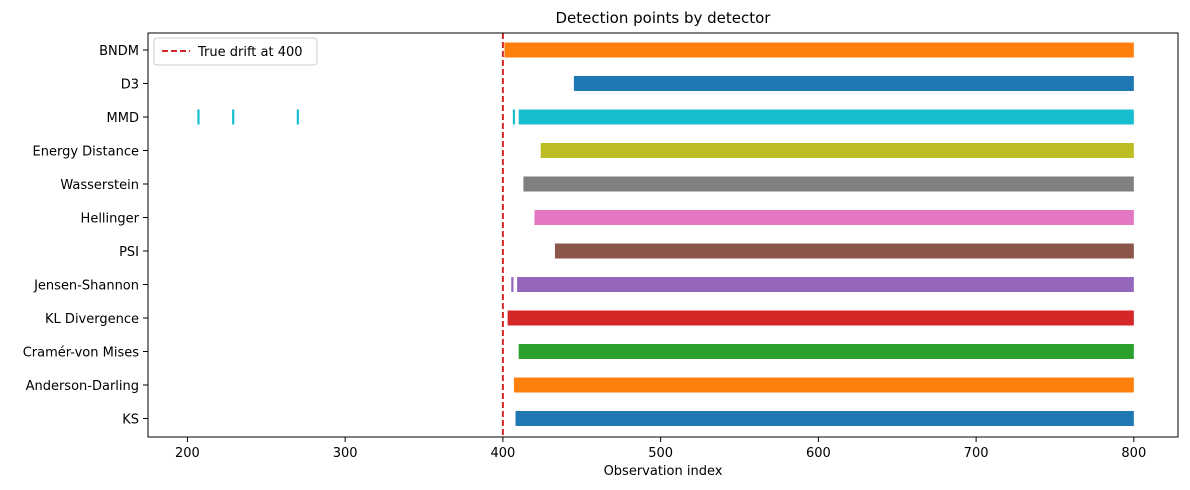 This screenshot has width=1190, height=490. Describe the element at coordinates (123, 118) in the screenshot. I see `y-tick-label: MMD` at that location.